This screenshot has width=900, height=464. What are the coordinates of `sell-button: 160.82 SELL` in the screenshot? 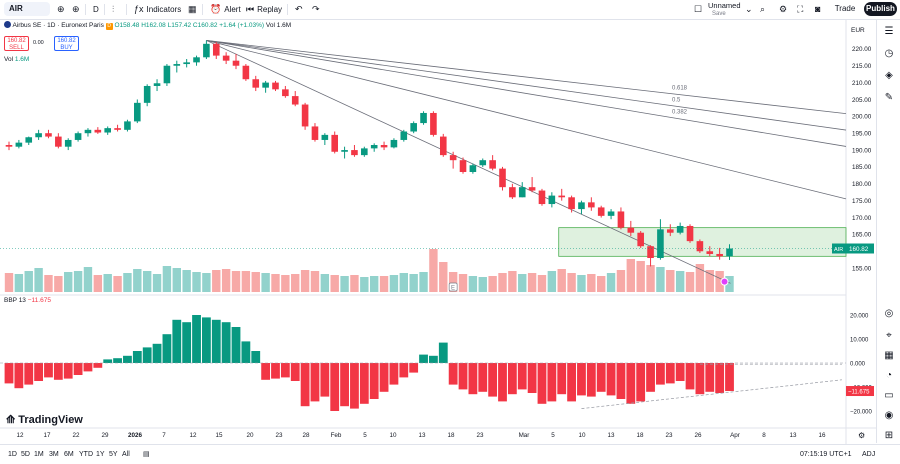 It's located at (16, 43).